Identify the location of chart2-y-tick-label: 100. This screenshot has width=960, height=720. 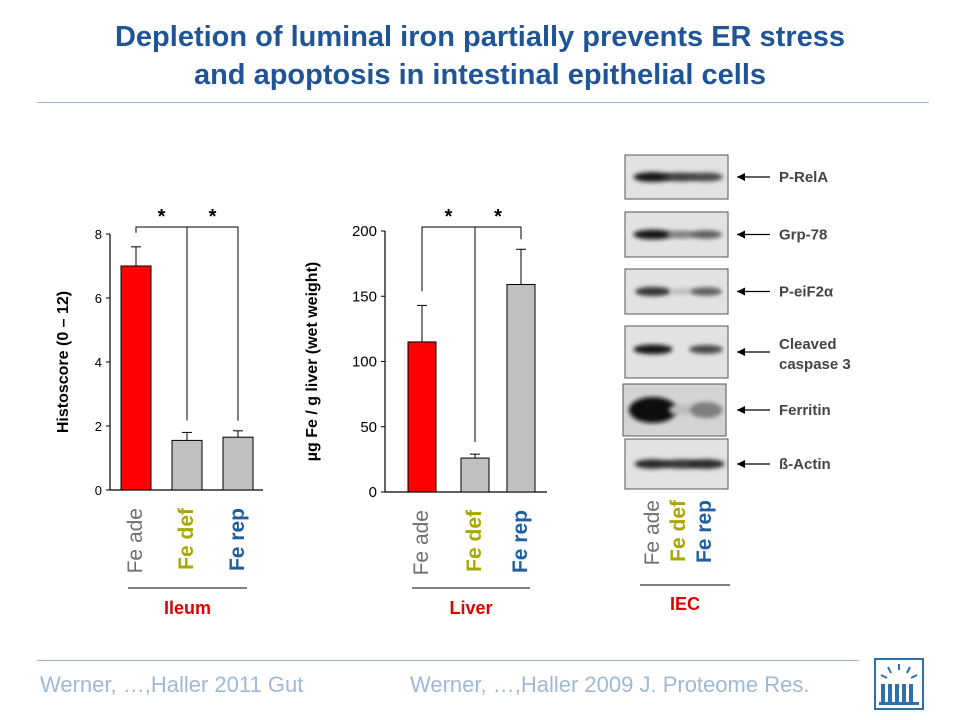
(364, 362).